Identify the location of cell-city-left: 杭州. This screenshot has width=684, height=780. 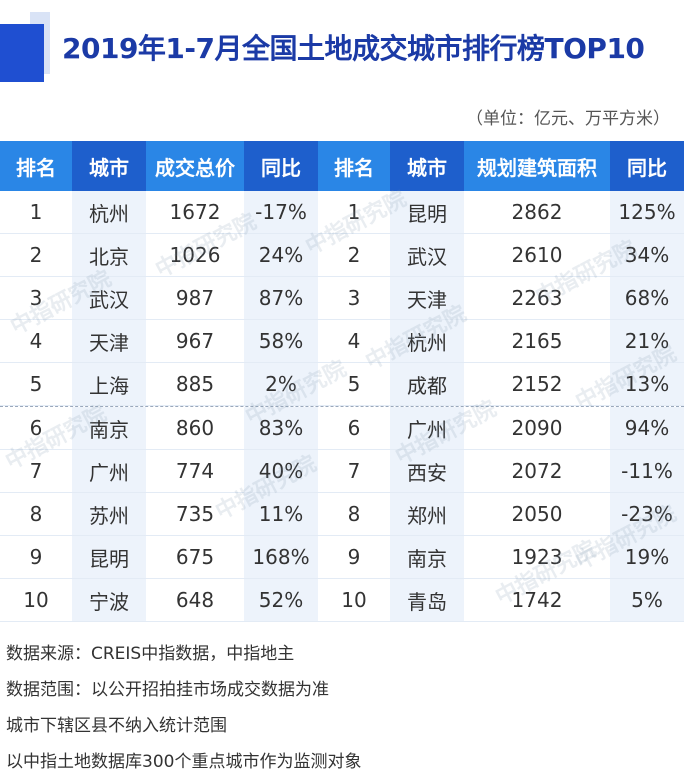
(109, 212).